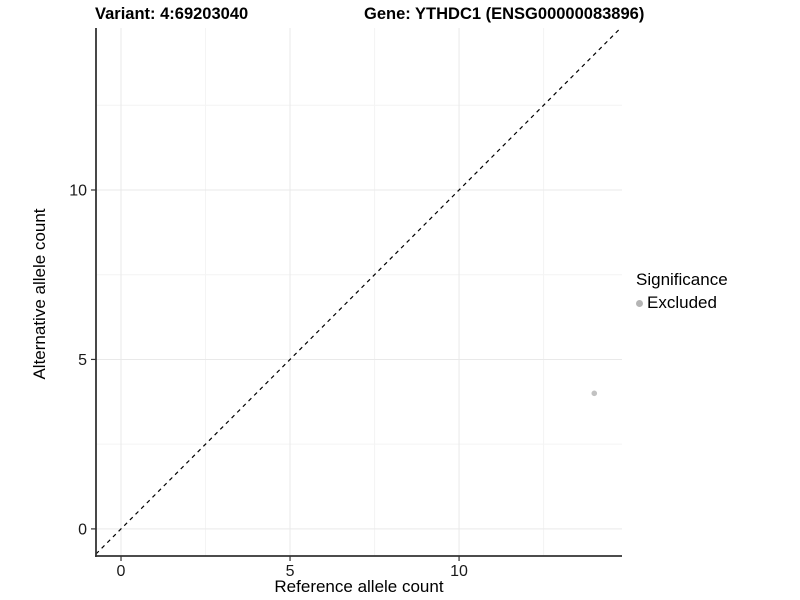 The image size is (800, 600). What do you see at coordinates (82, 529) in the screenshot?
I see `y-tick-label: 0` at bounding box center [82, 529].